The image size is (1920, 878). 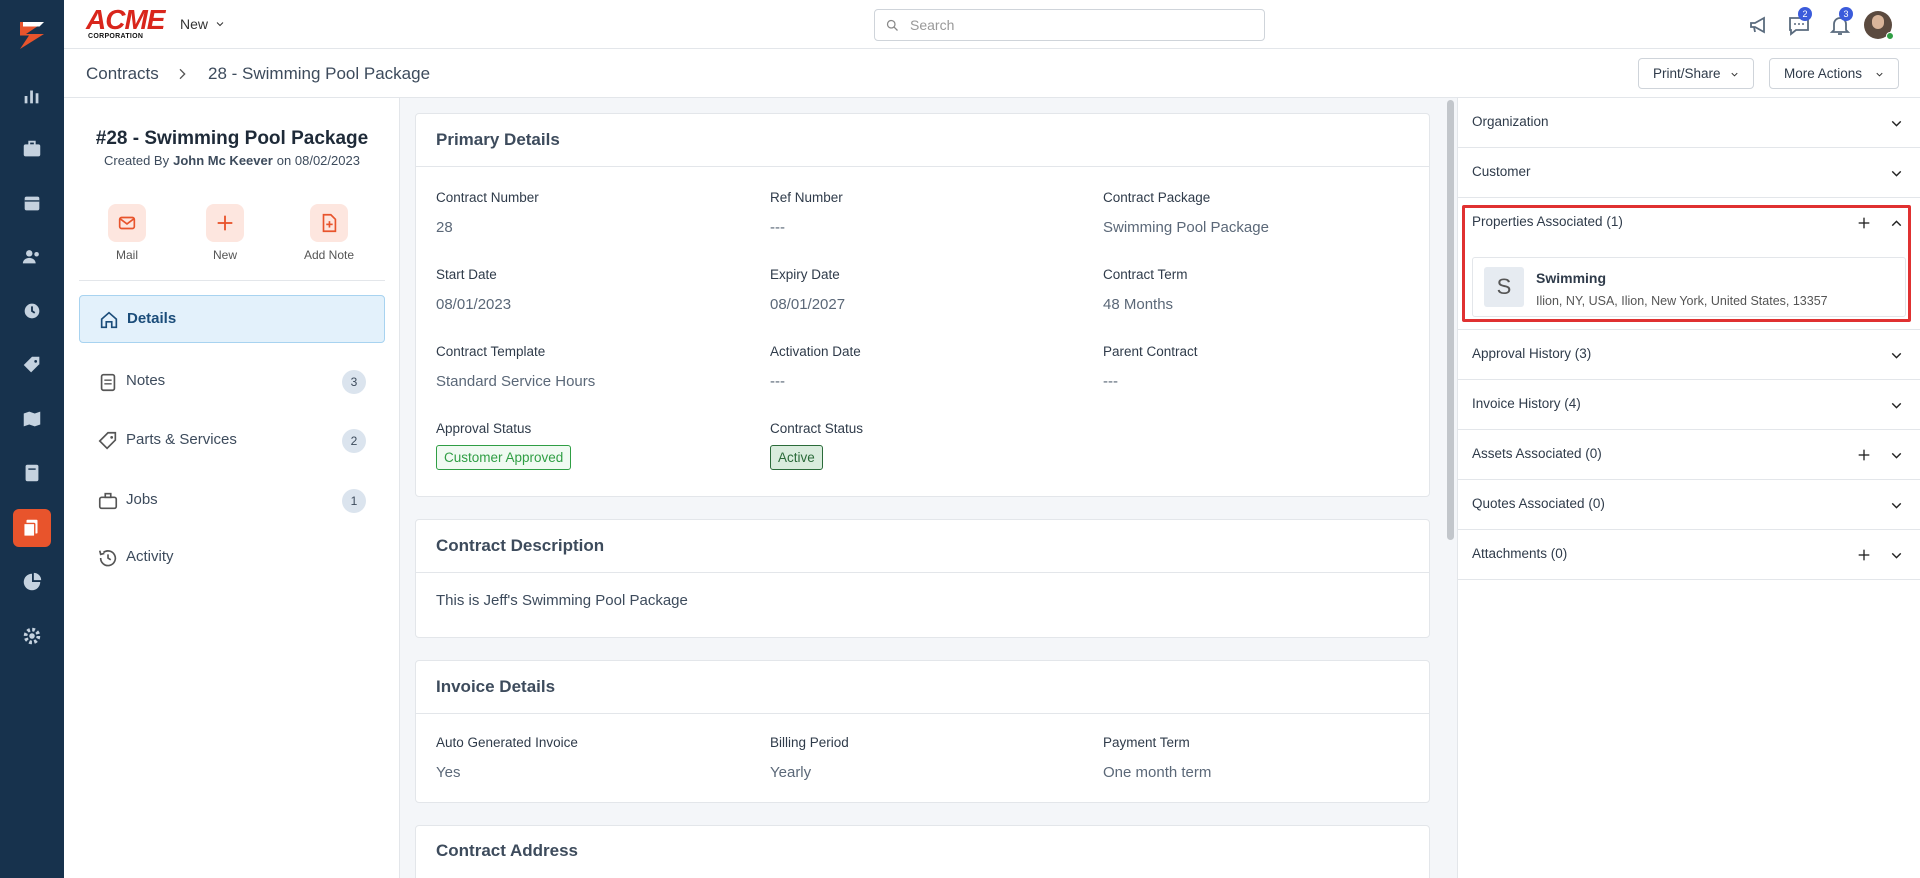 What do you see at coordinates (1526, 403) in the screenshot?
I see `accordion-title: Invoice History (4)` at bounding box center [1526, 403].